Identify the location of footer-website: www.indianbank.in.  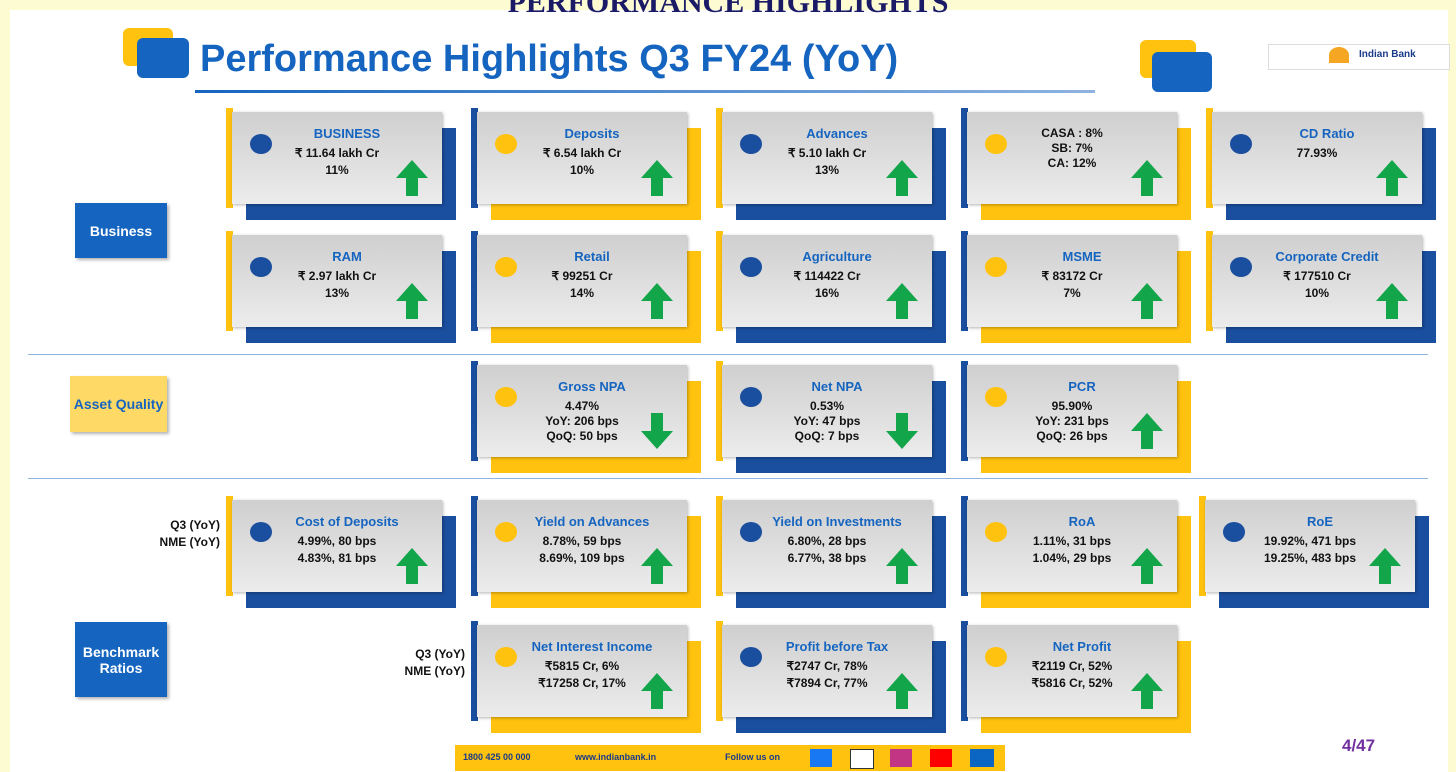
(616, 757).